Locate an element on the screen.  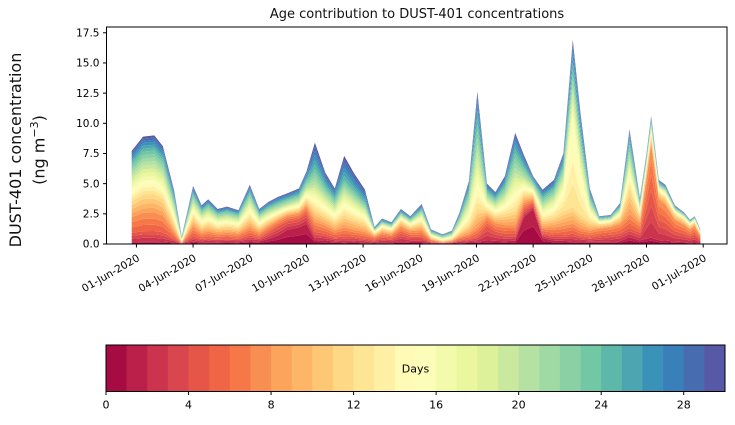
y-axis-label-units-suffix: ) is located at coordinates (39, 118).